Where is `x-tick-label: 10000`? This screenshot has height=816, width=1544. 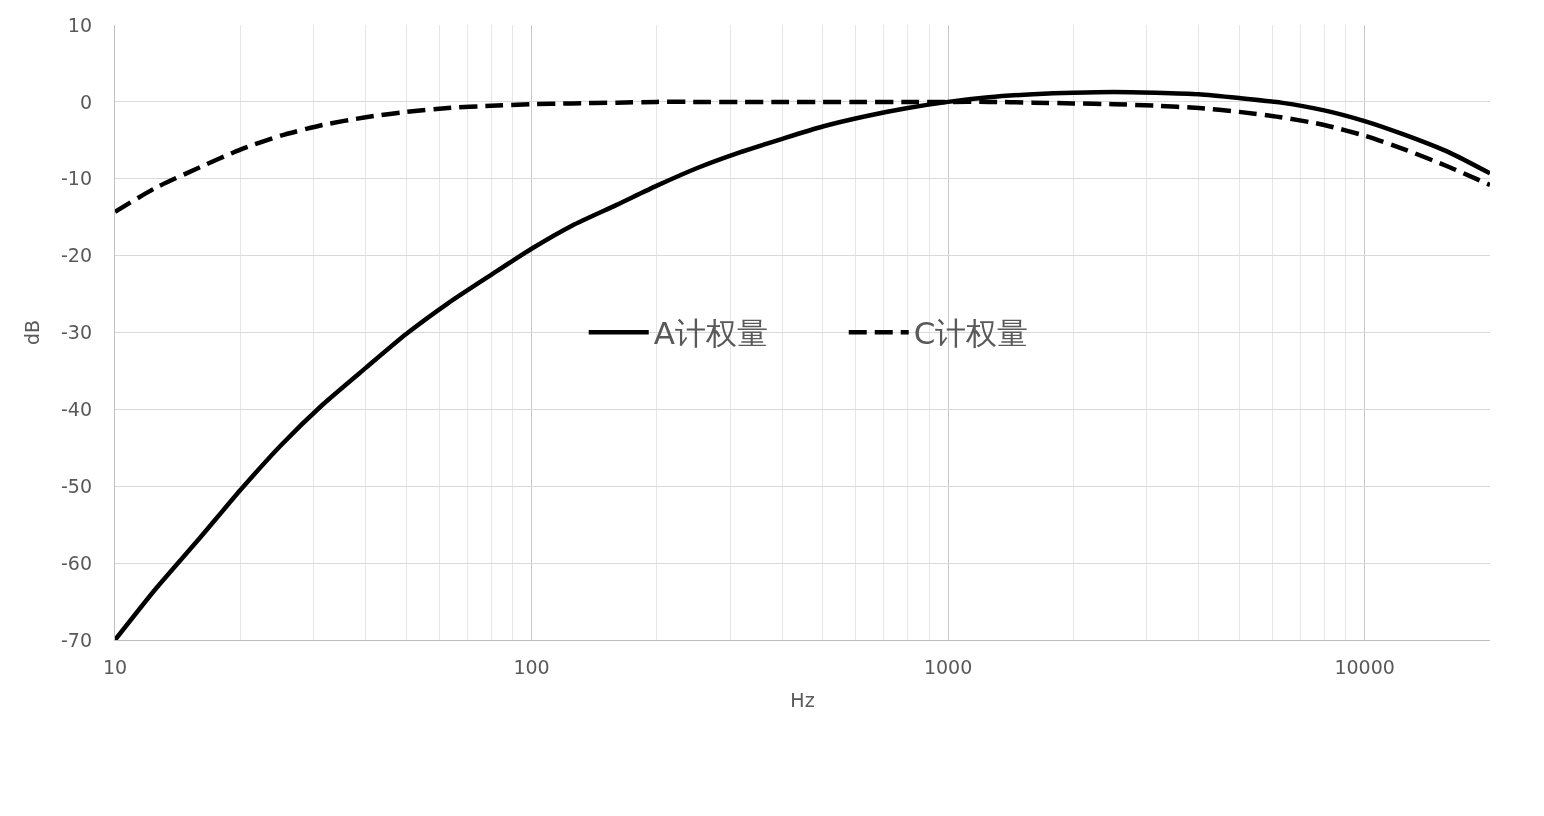
x-tick-label: 10000 is located at coordinates (1364, 666).